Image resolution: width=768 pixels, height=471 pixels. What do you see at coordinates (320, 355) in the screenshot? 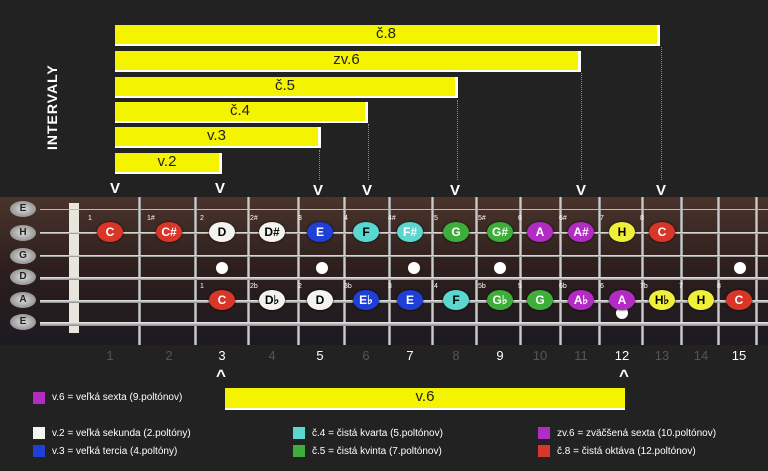
I see `fret-number: 5` at bounding box center [320, 355].